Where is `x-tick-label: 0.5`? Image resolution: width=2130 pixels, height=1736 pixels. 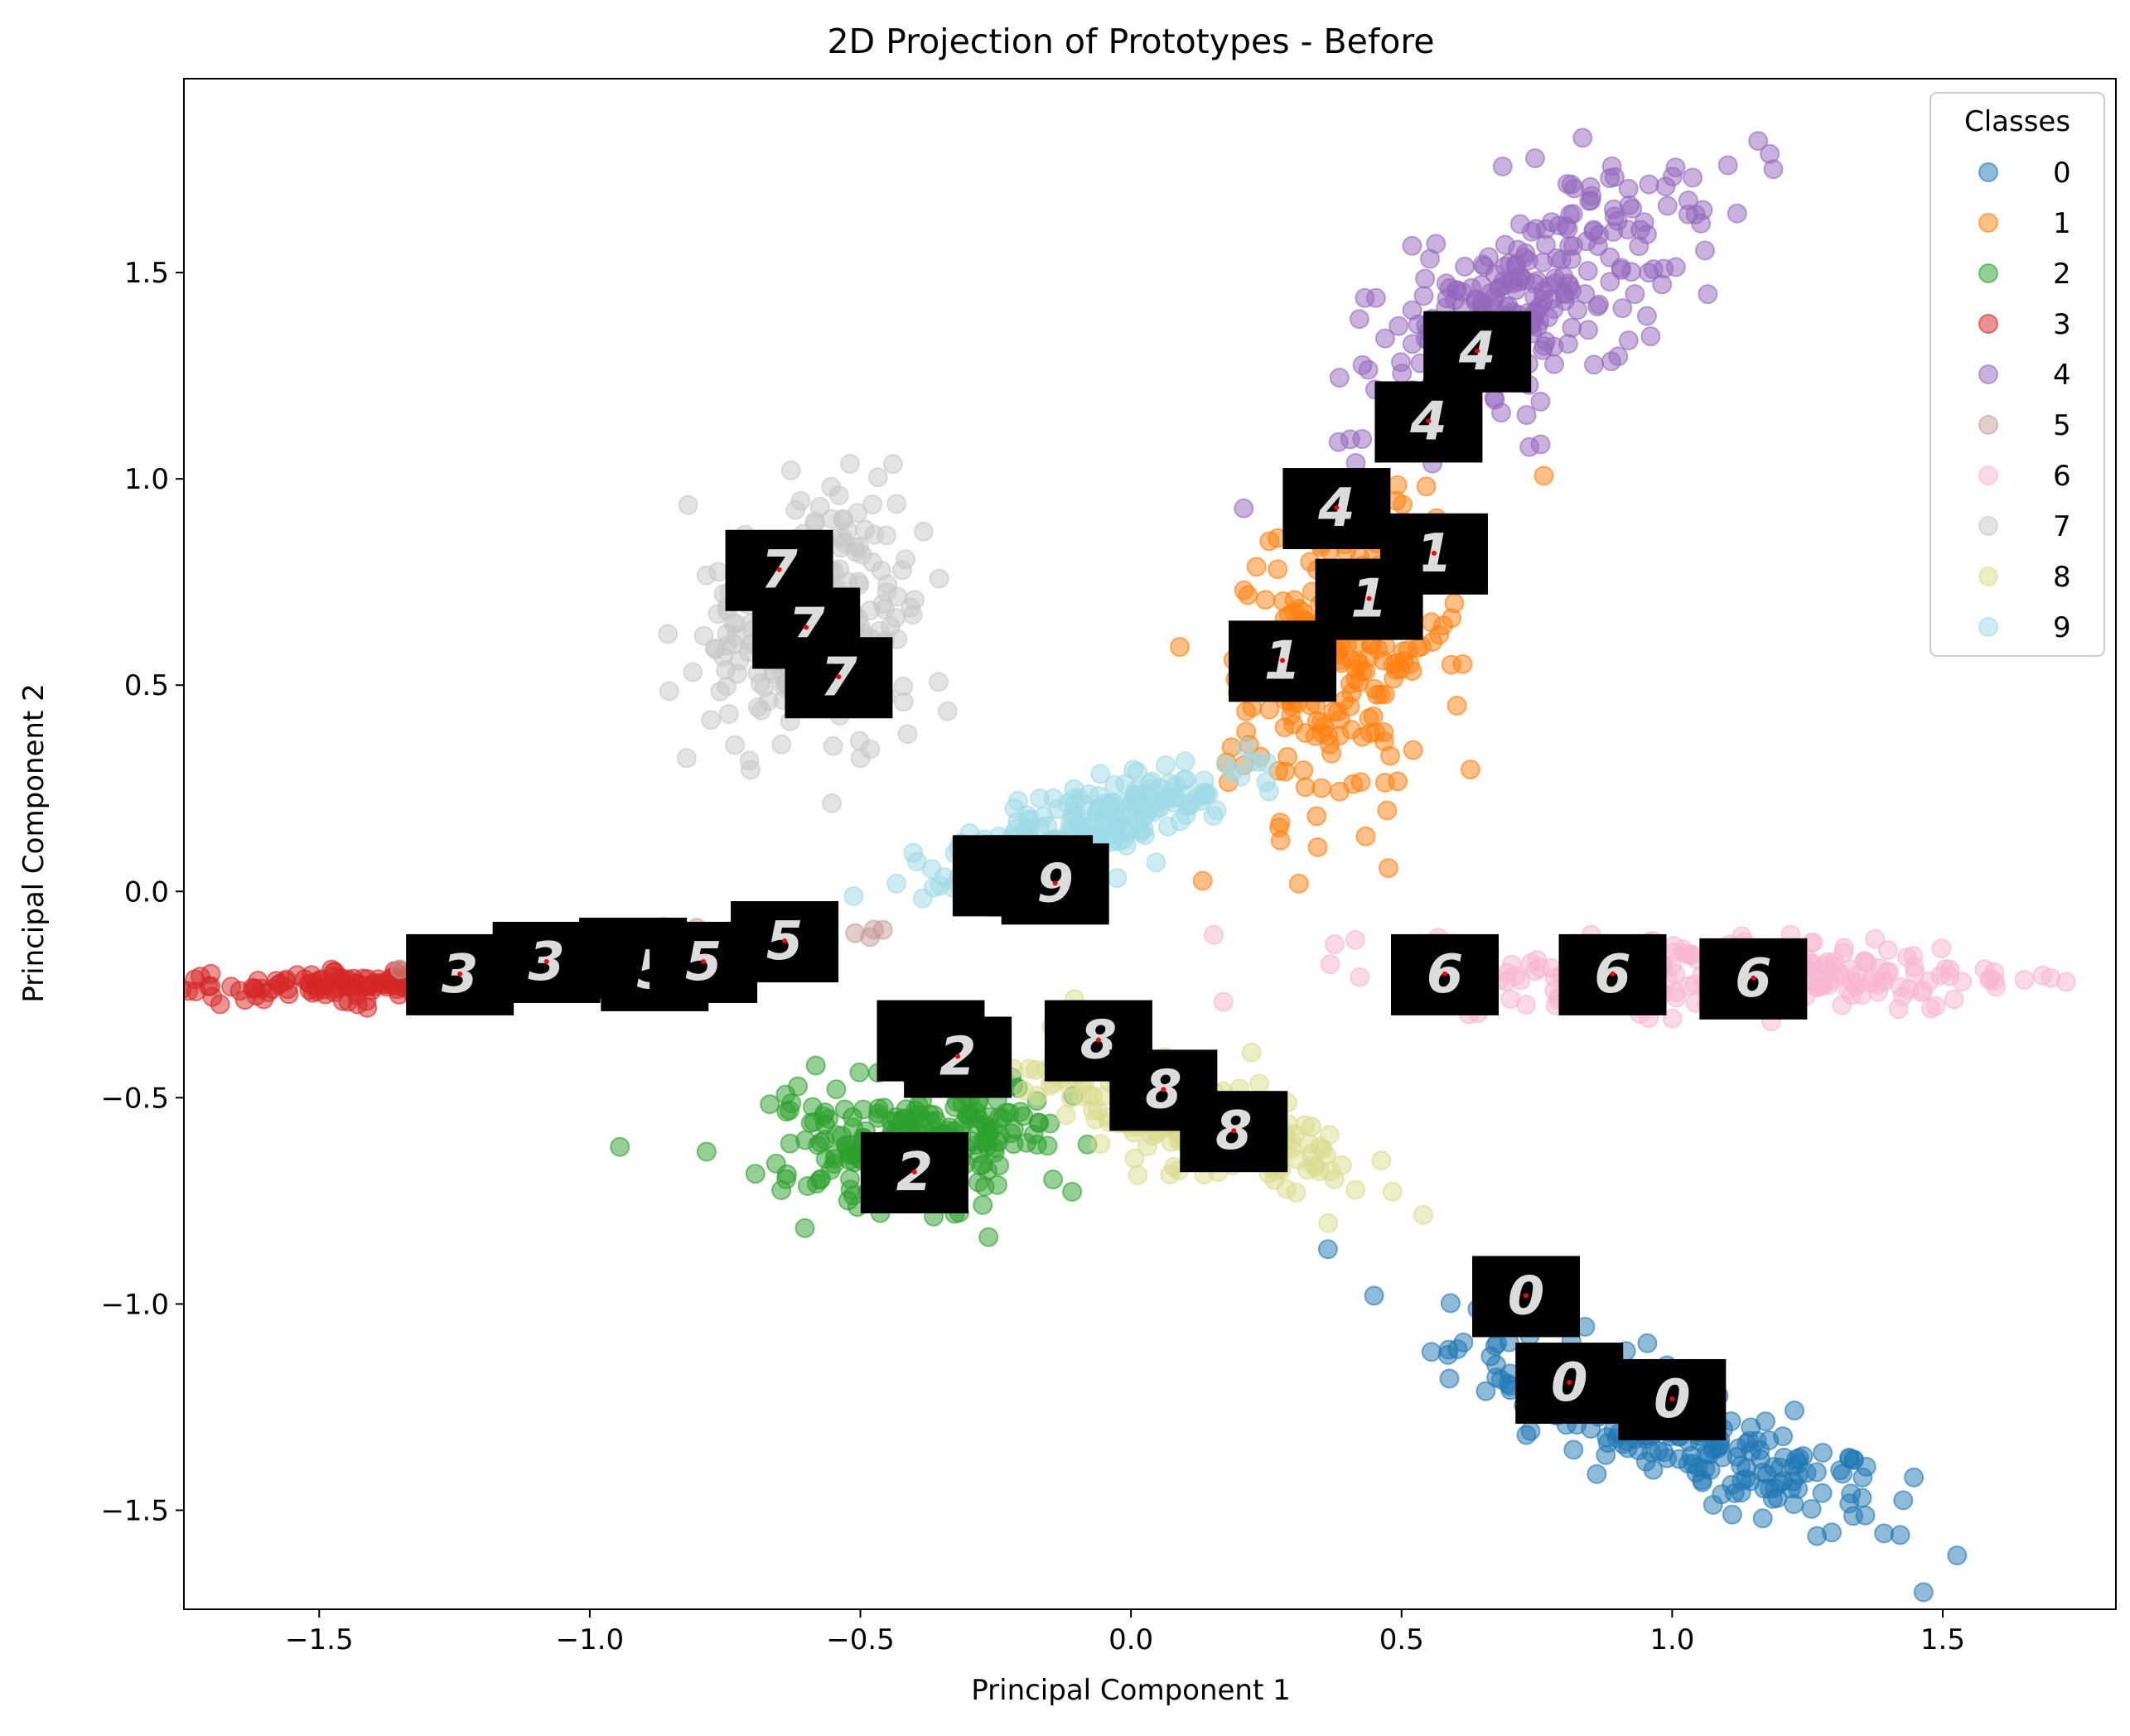 x-tick-label: 0.5 is located at coordinates (1401, 1640).